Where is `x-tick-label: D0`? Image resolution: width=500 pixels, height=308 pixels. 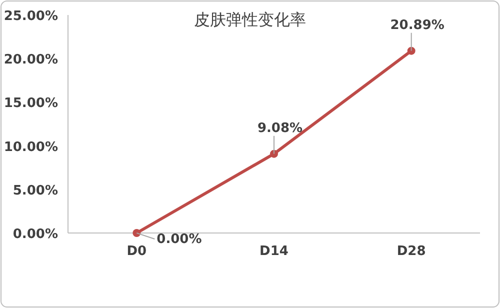
x-tick-label: D0 is located at coordinates (136, 251).